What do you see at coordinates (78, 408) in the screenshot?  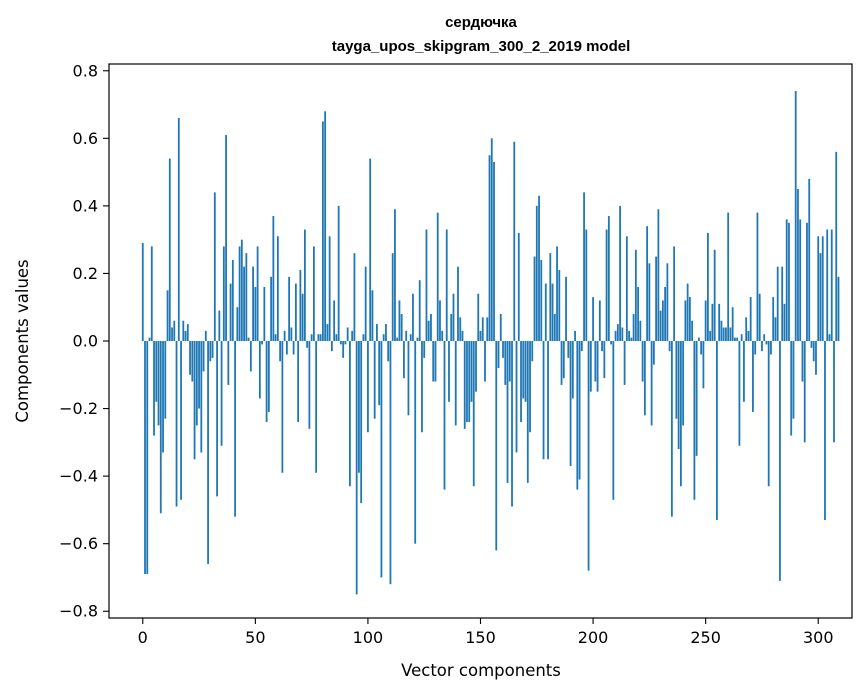 I see `y-tick-label: −0.2` at bounding box center [78, 408].